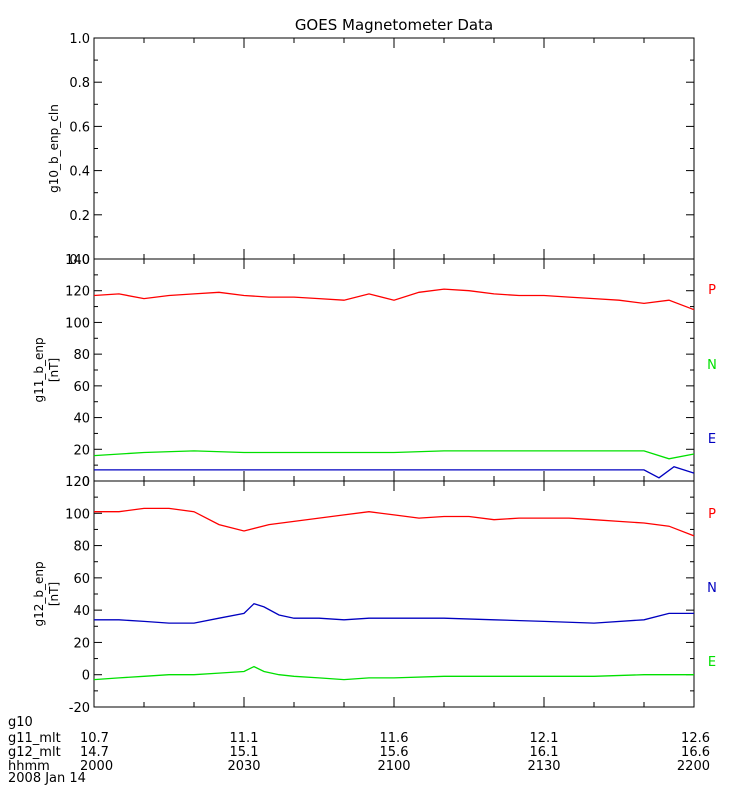 The width and height of the screenshot is (750, 800). What do you see at coordinates (693, 766) in the screenshot?
I see `x-tick-label-hhmm: 2200` at bounding box center [693, 766].